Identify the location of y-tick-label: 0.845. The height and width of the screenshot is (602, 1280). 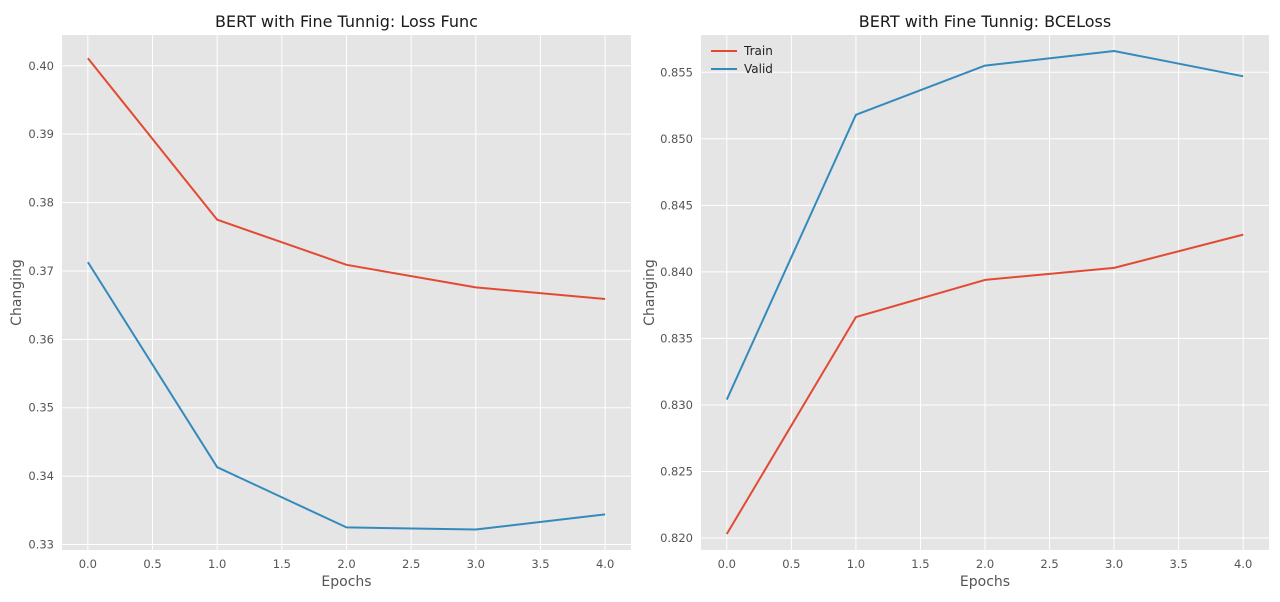
(676, 205).